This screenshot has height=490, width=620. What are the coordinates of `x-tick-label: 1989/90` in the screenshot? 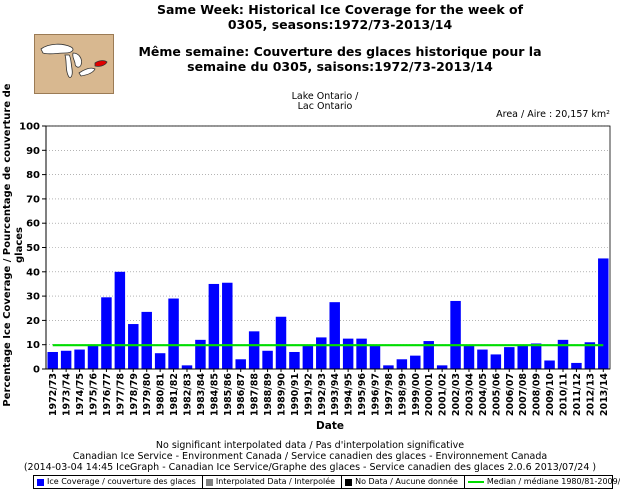 It's located at (282, 395).